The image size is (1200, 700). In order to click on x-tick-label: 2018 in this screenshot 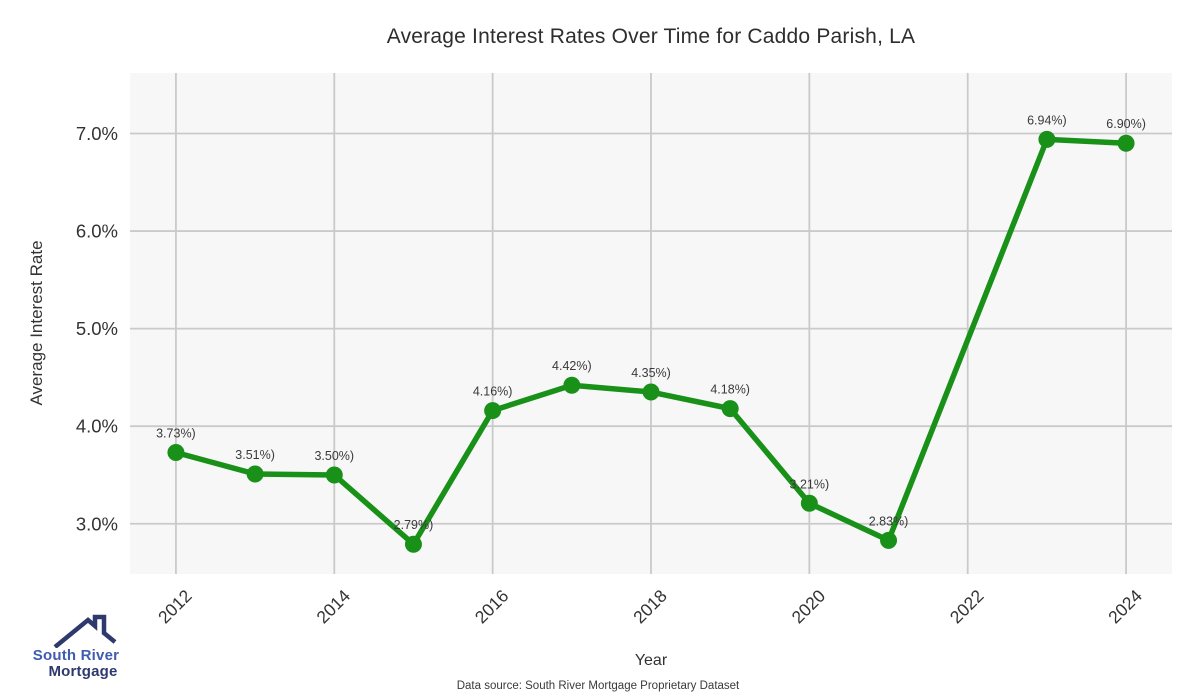, I will do `click(650, 607)`.